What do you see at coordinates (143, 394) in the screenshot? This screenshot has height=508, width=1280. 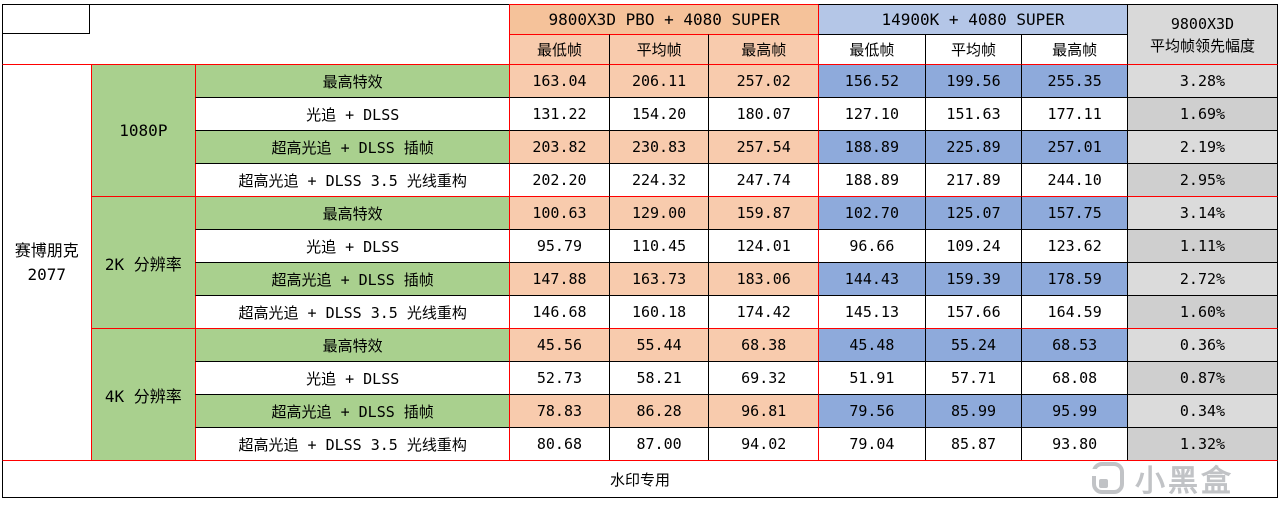 I see `resolution-cell: 4K 分辨率` at bounding box center [143, 394].